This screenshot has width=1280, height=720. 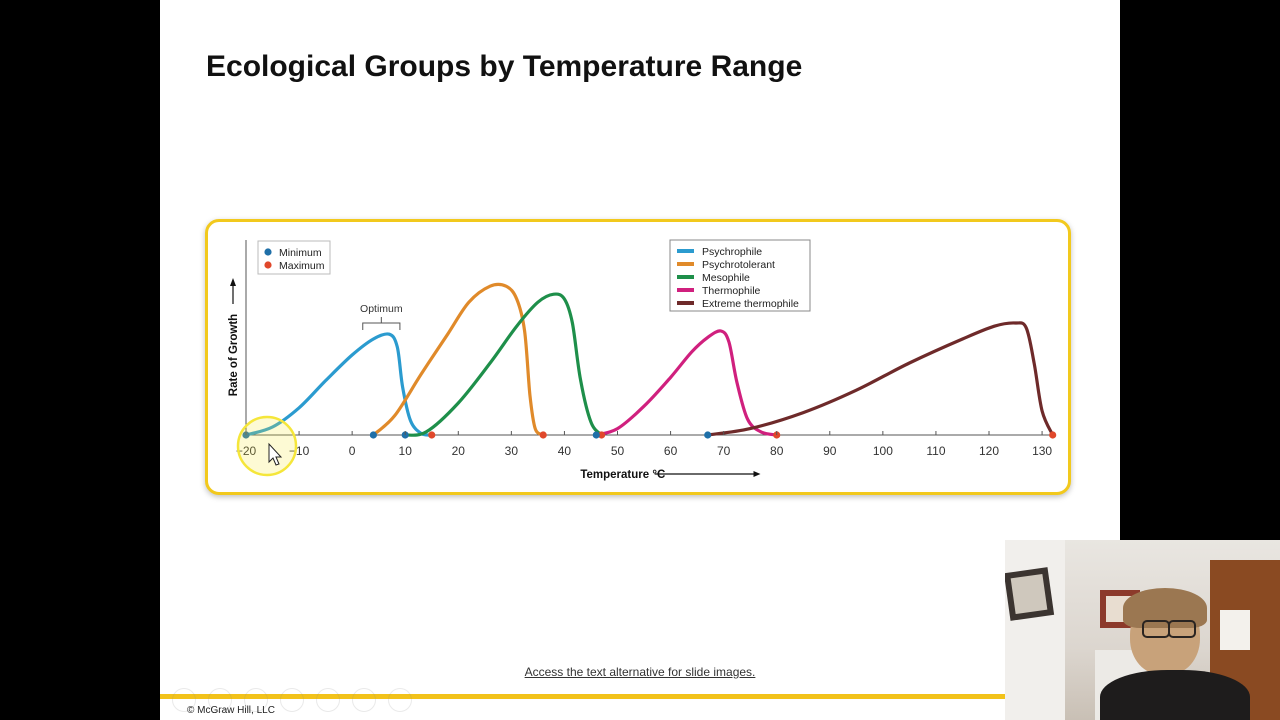 What do you see at coordinates (339, 384) in the screenshot?
I see `curve-psychrophile` at bounding box center [339, 384].